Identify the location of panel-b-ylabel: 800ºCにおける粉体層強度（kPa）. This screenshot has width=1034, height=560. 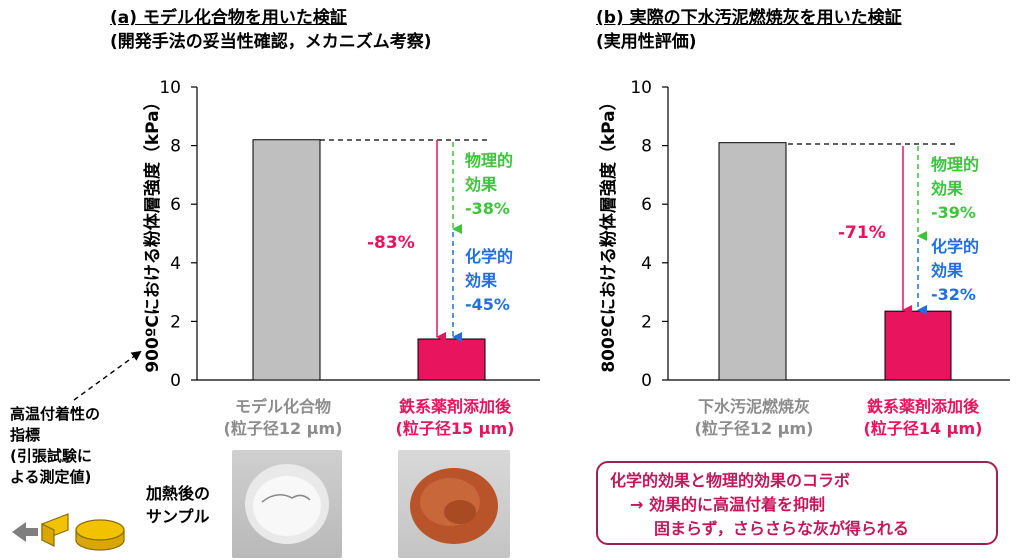
(608, 232).